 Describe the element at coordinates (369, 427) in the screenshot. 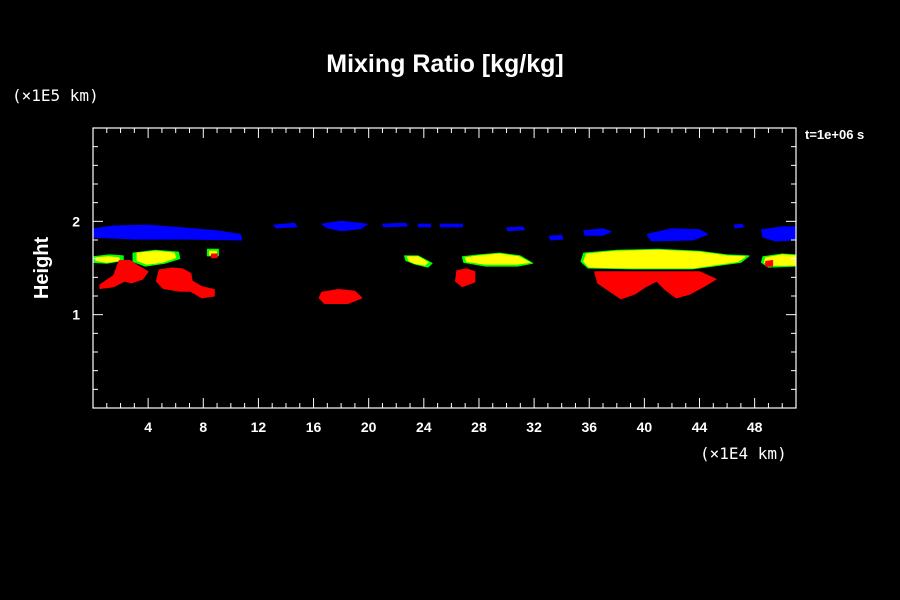

I see `x-tick-label: 20` at that location.